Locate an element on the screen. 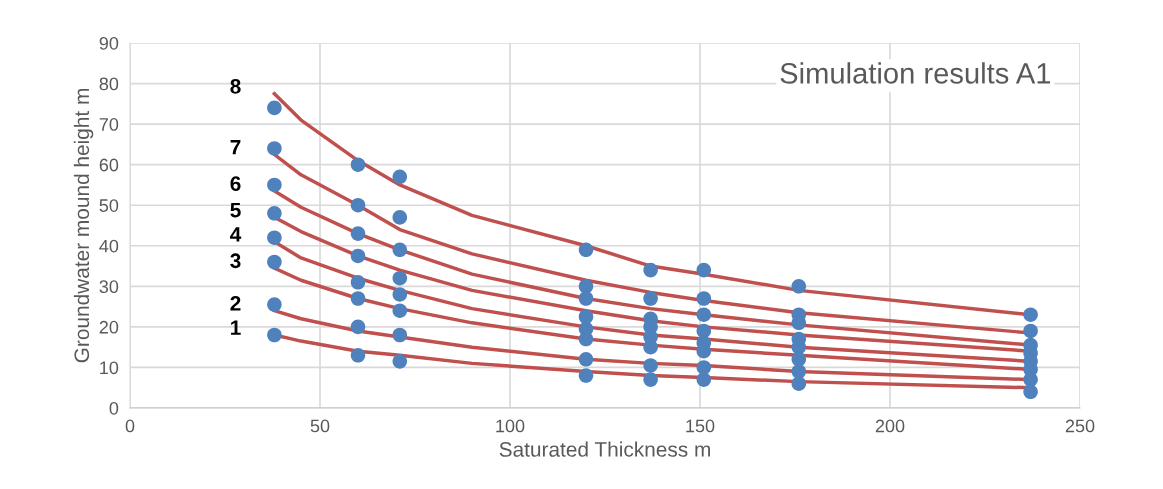 The height and width of the screenshot is (489, 1163). x-tick-label: 150 is located at coordinates (700, 426).